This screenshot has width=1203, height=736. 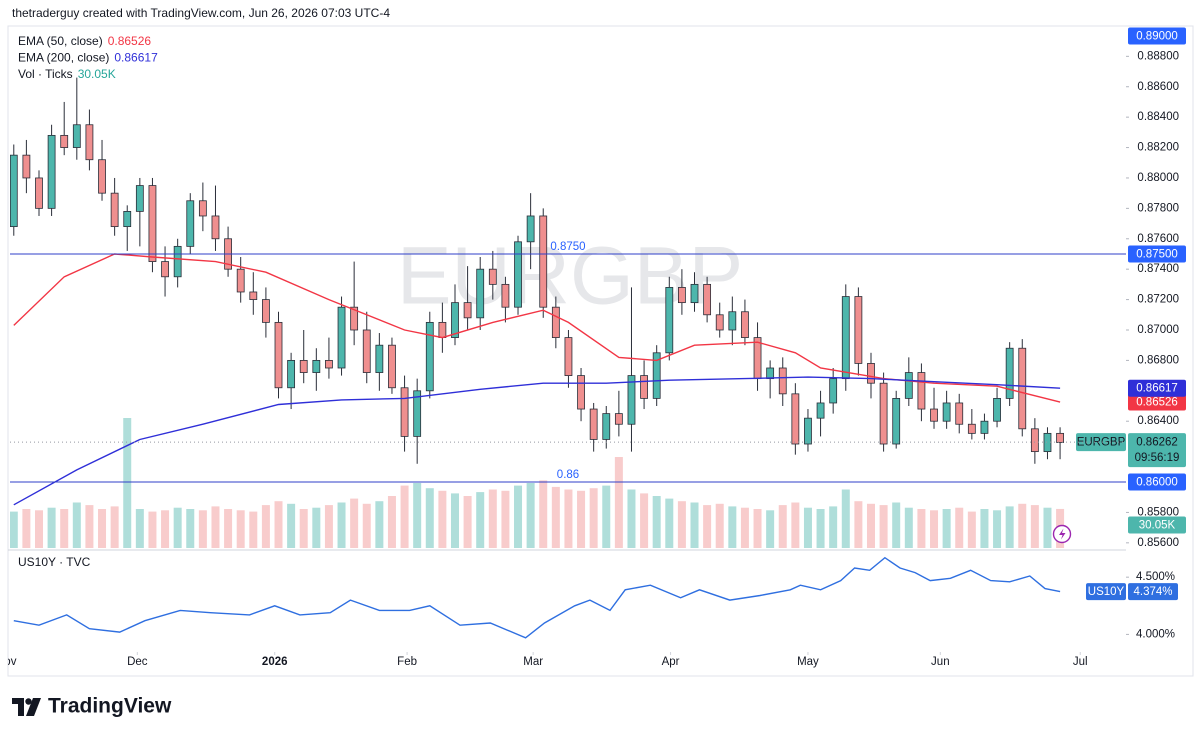 I want to click on legend-value: 0.86526, so click(x=130, y=41).